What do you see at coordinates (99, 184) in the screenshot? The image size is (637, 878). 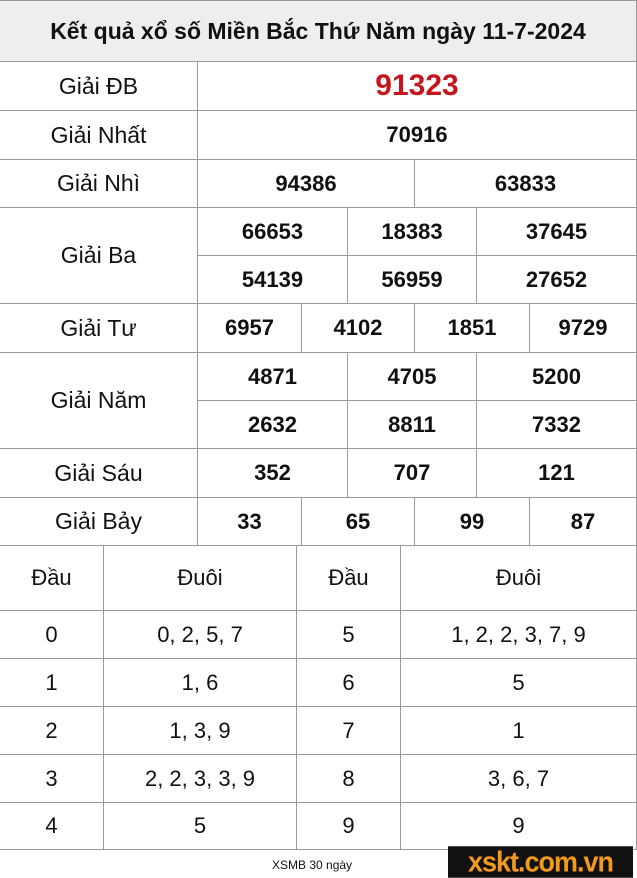 I see `prize-label-nhi: Giải Nhì` at bounding box center [99, 184].